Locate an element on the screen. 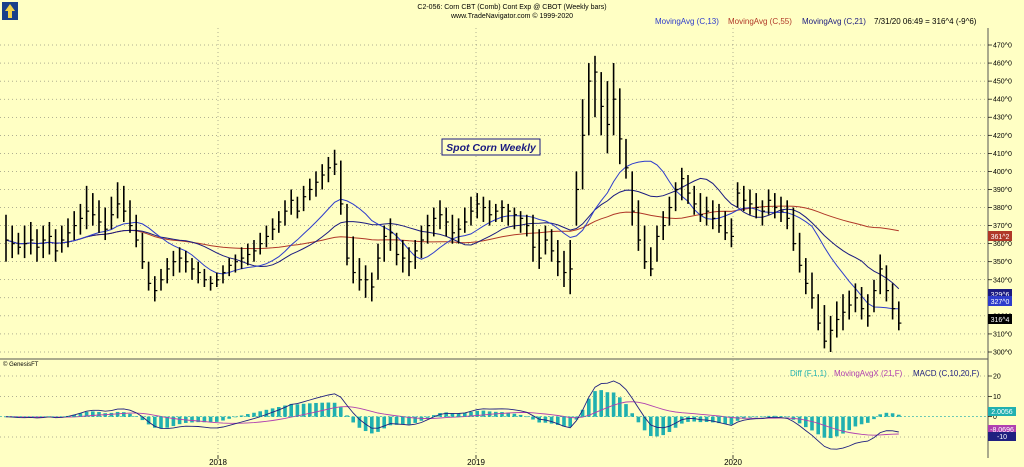  trade-navigator-logo is located at coordinates (10, 11).